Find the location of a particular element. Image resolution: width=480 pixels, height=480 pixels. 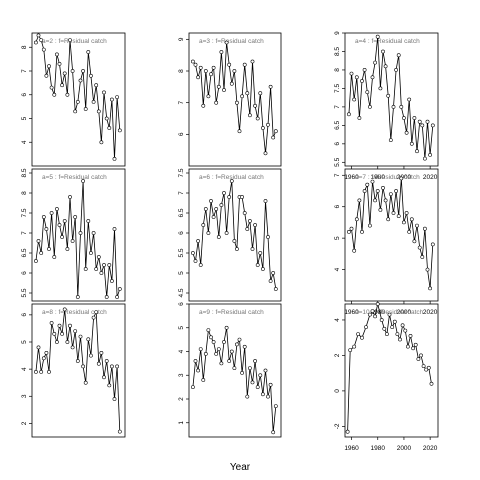

panel-4: a=3 : f=Residual catch 6 7 8 9 is located at coordinates (230, 99).